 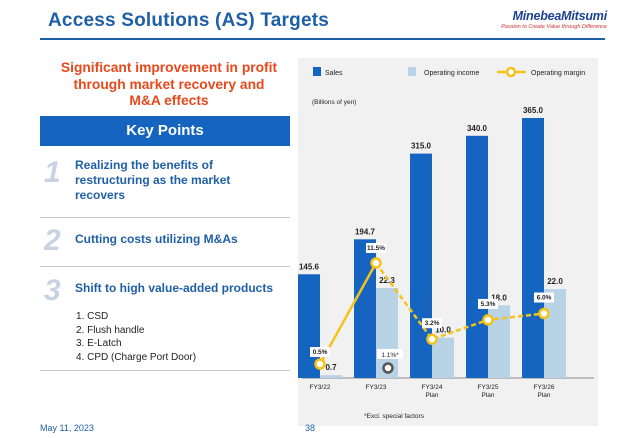 I want to click on key-point-text: Shift to high value-added products, so click(x=185, y=288).